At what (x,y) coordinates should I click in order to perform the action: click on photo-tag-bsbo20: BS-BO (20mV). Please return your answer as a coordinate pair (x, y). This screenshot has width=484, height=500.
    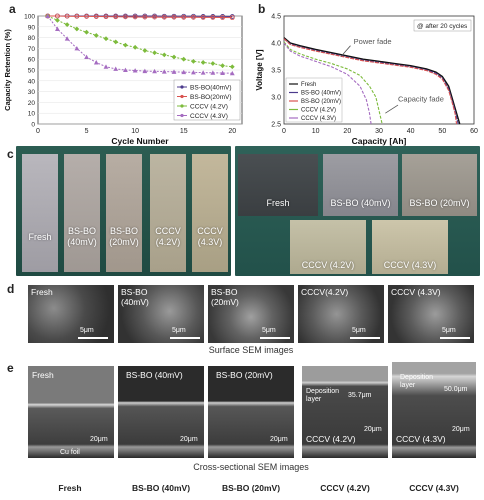
    Looking at the image, I should click on (124, 236).